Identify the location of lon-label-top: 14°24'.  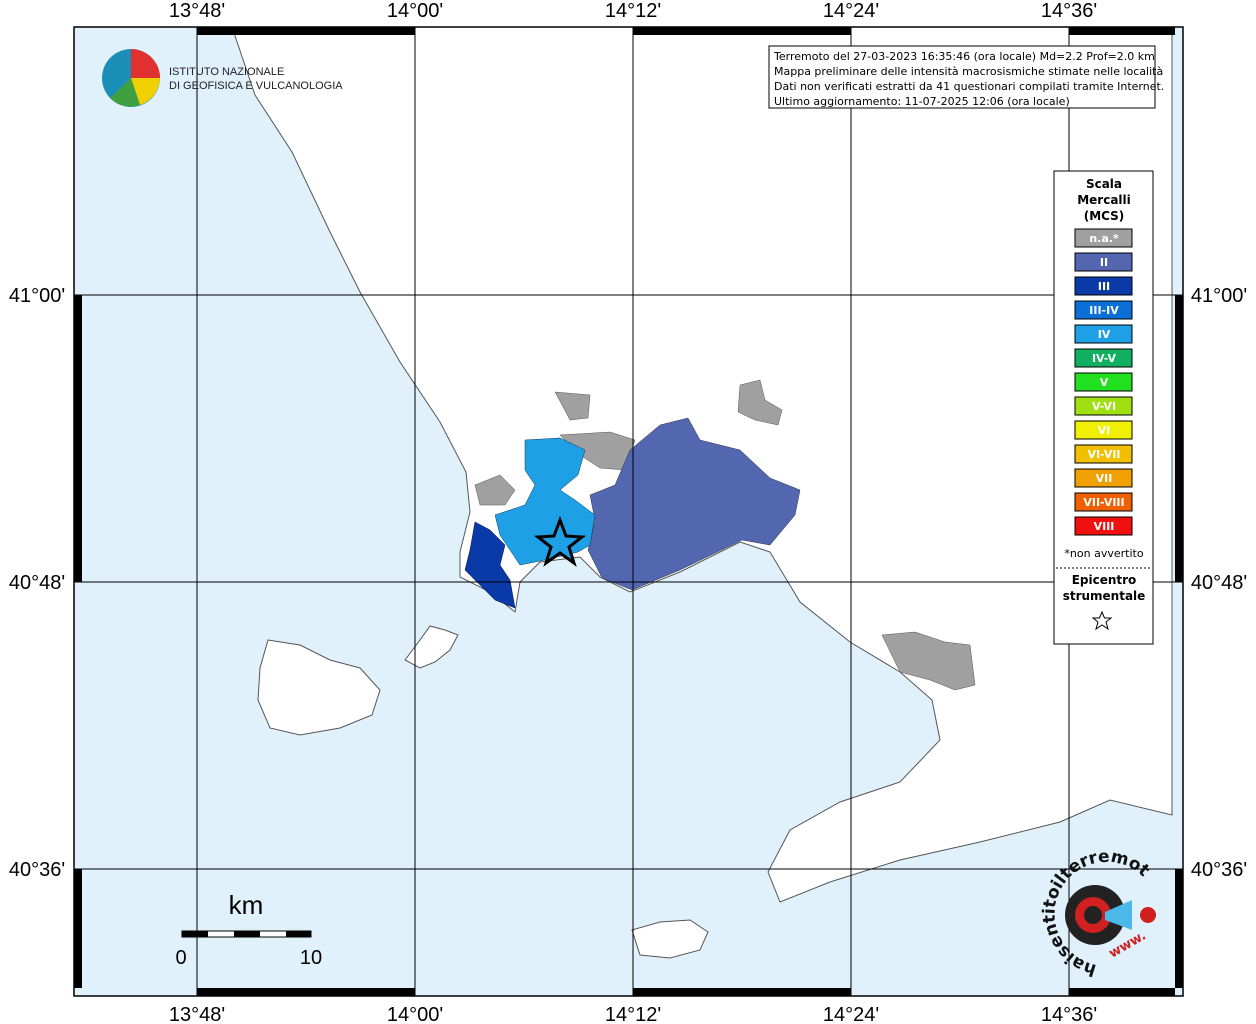
(851, 11).